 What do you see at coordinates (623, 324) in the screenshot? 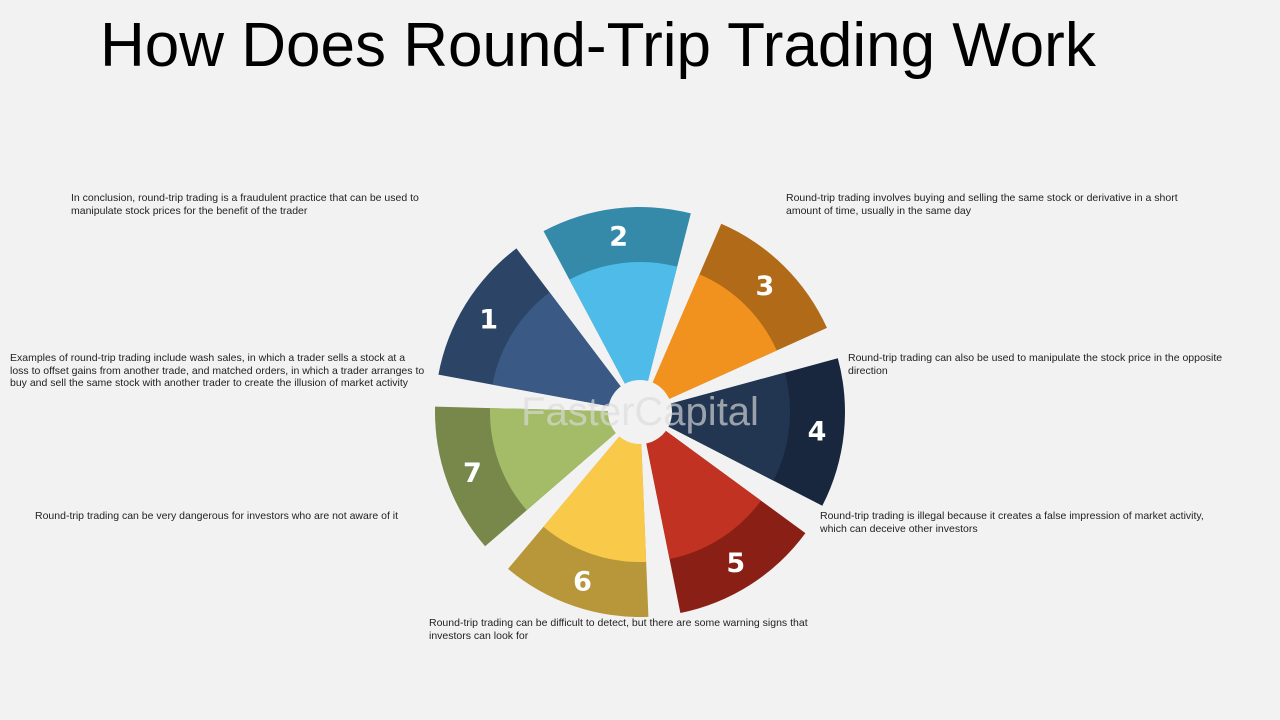
I see `segment-2-inner` at bounding box center [623, 324].